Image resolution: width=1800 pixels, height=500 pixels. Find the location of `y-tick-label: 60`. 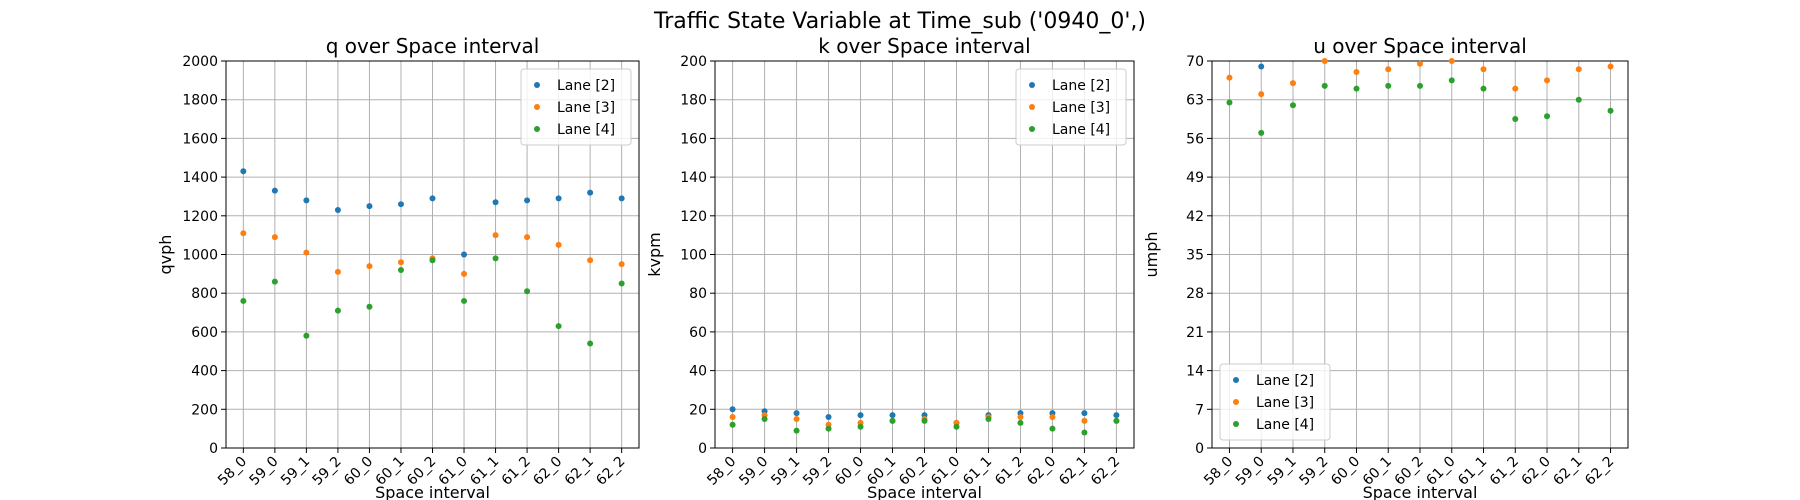

y-tick-label: 60 is located at coordinates (698, 333).